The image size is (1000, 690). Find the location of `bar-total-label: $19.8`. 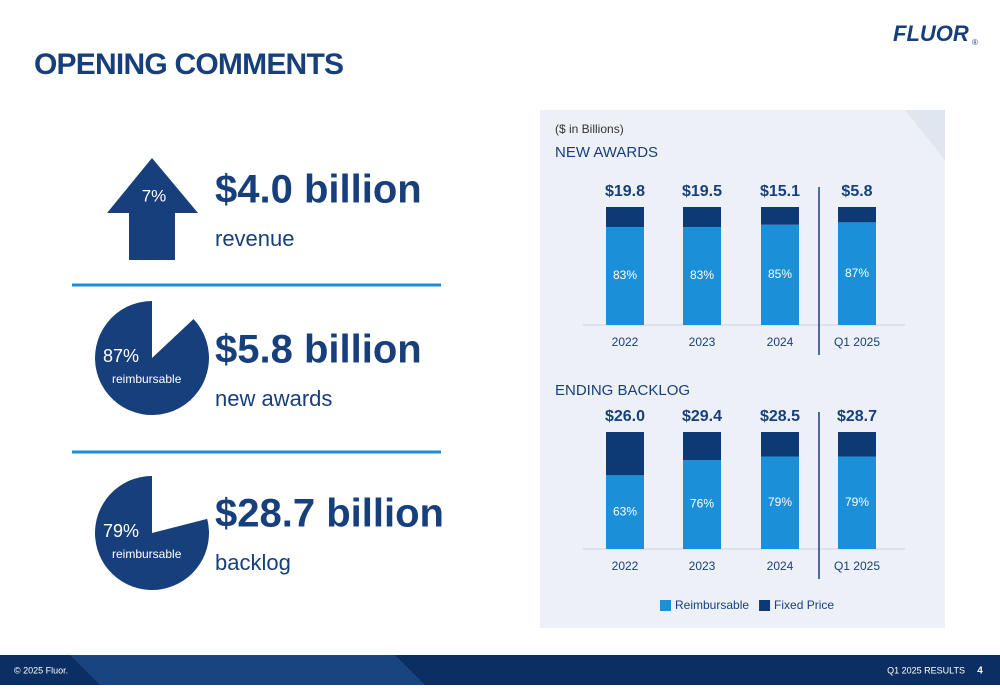

bar-total-label: $19.8 is located at coordinates (625, 191).